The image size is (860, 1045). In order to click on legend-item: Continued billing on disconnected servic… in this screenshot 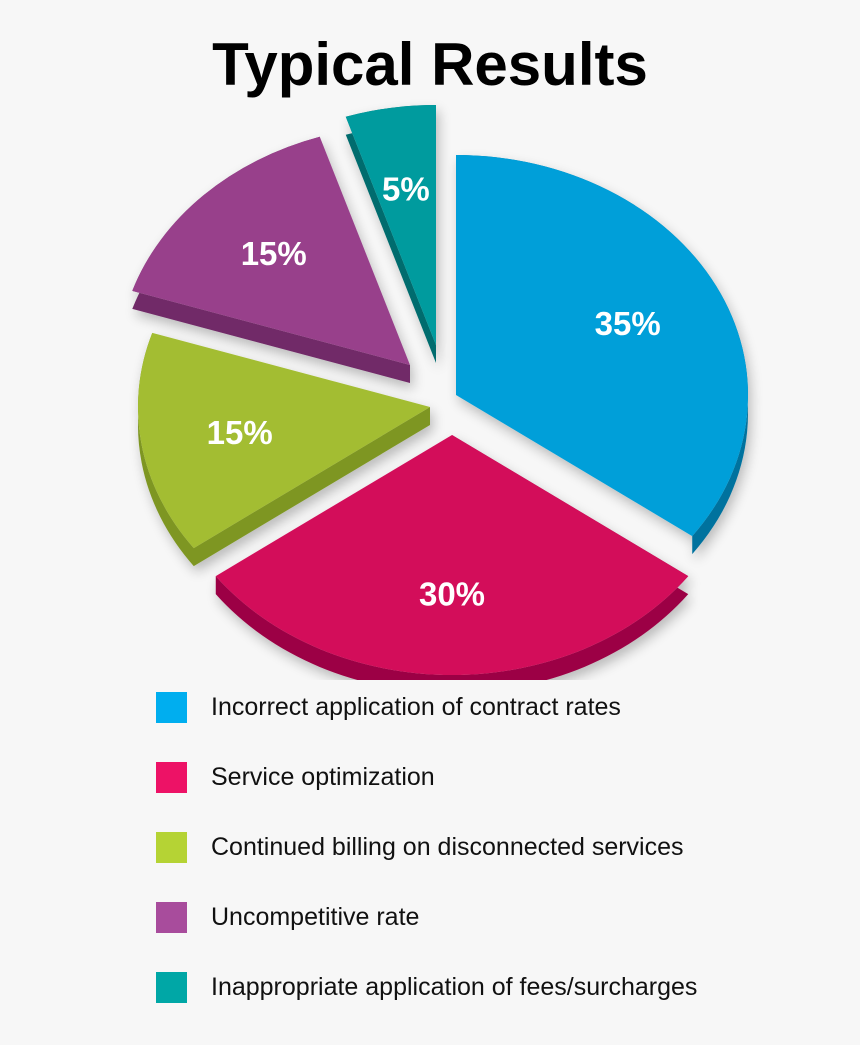, I will do `click(426, 847)`.